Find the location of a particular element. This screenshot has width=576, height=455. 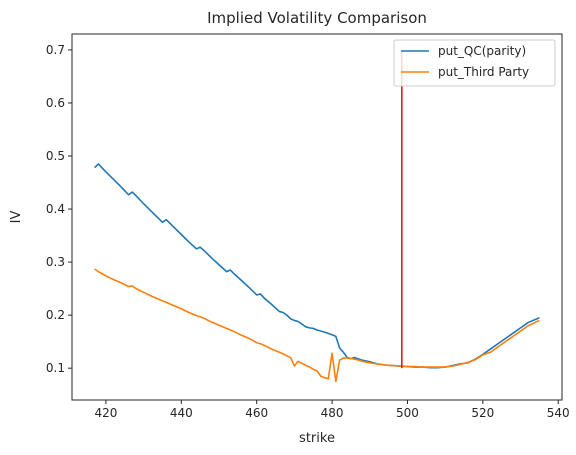

legend-label-put-qc: put_QC(parity) is located at coordinates (482, 51).